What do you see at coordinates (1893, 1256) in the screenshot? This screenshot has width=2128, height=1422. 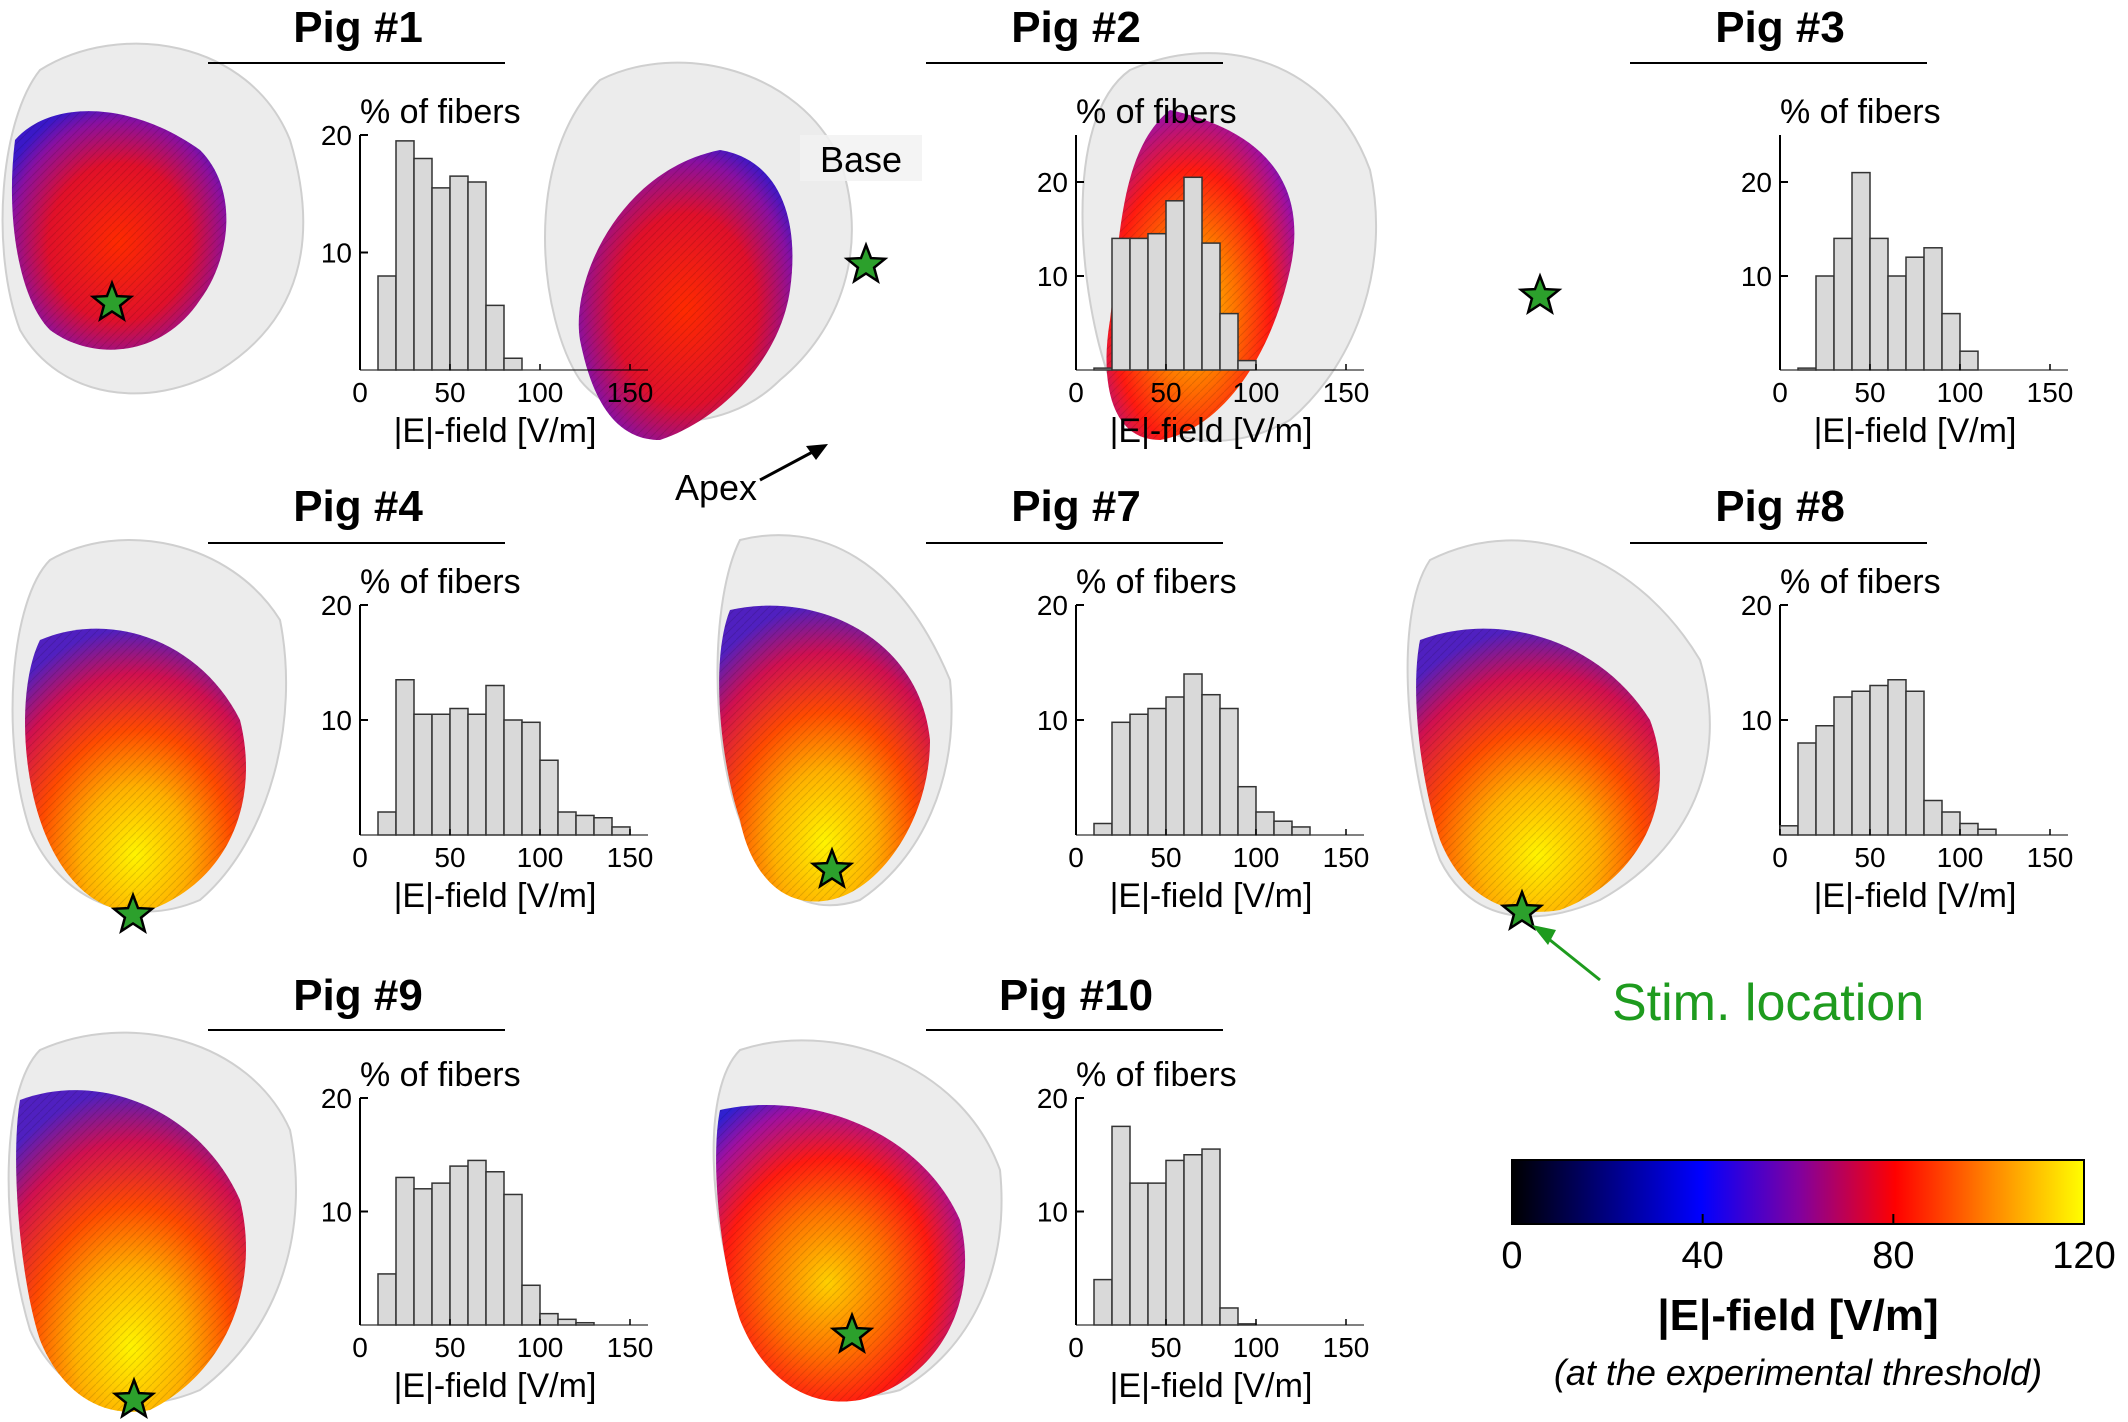 I see `colorbar-tick-label: 80` at bounding box center [1893, 1256].